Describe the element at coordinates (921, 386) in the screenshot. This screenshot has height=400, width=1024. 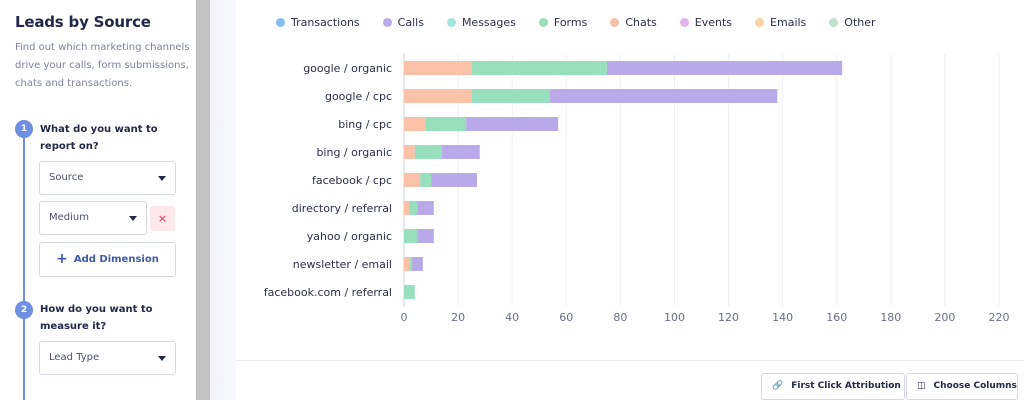
I see `columns-icon: ◫` at that location.